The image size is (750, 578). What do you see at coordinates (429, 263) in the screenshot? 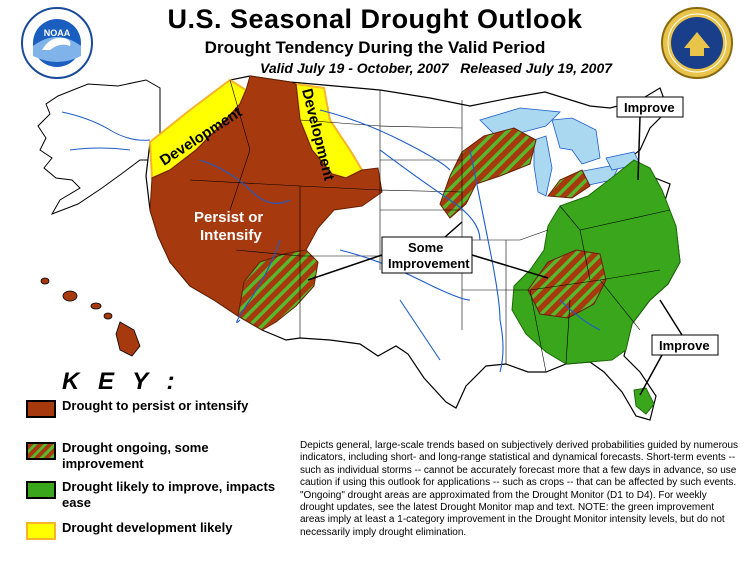
I see `some-improvement-label-line2: Improvement` at bounding box center [429, 263].